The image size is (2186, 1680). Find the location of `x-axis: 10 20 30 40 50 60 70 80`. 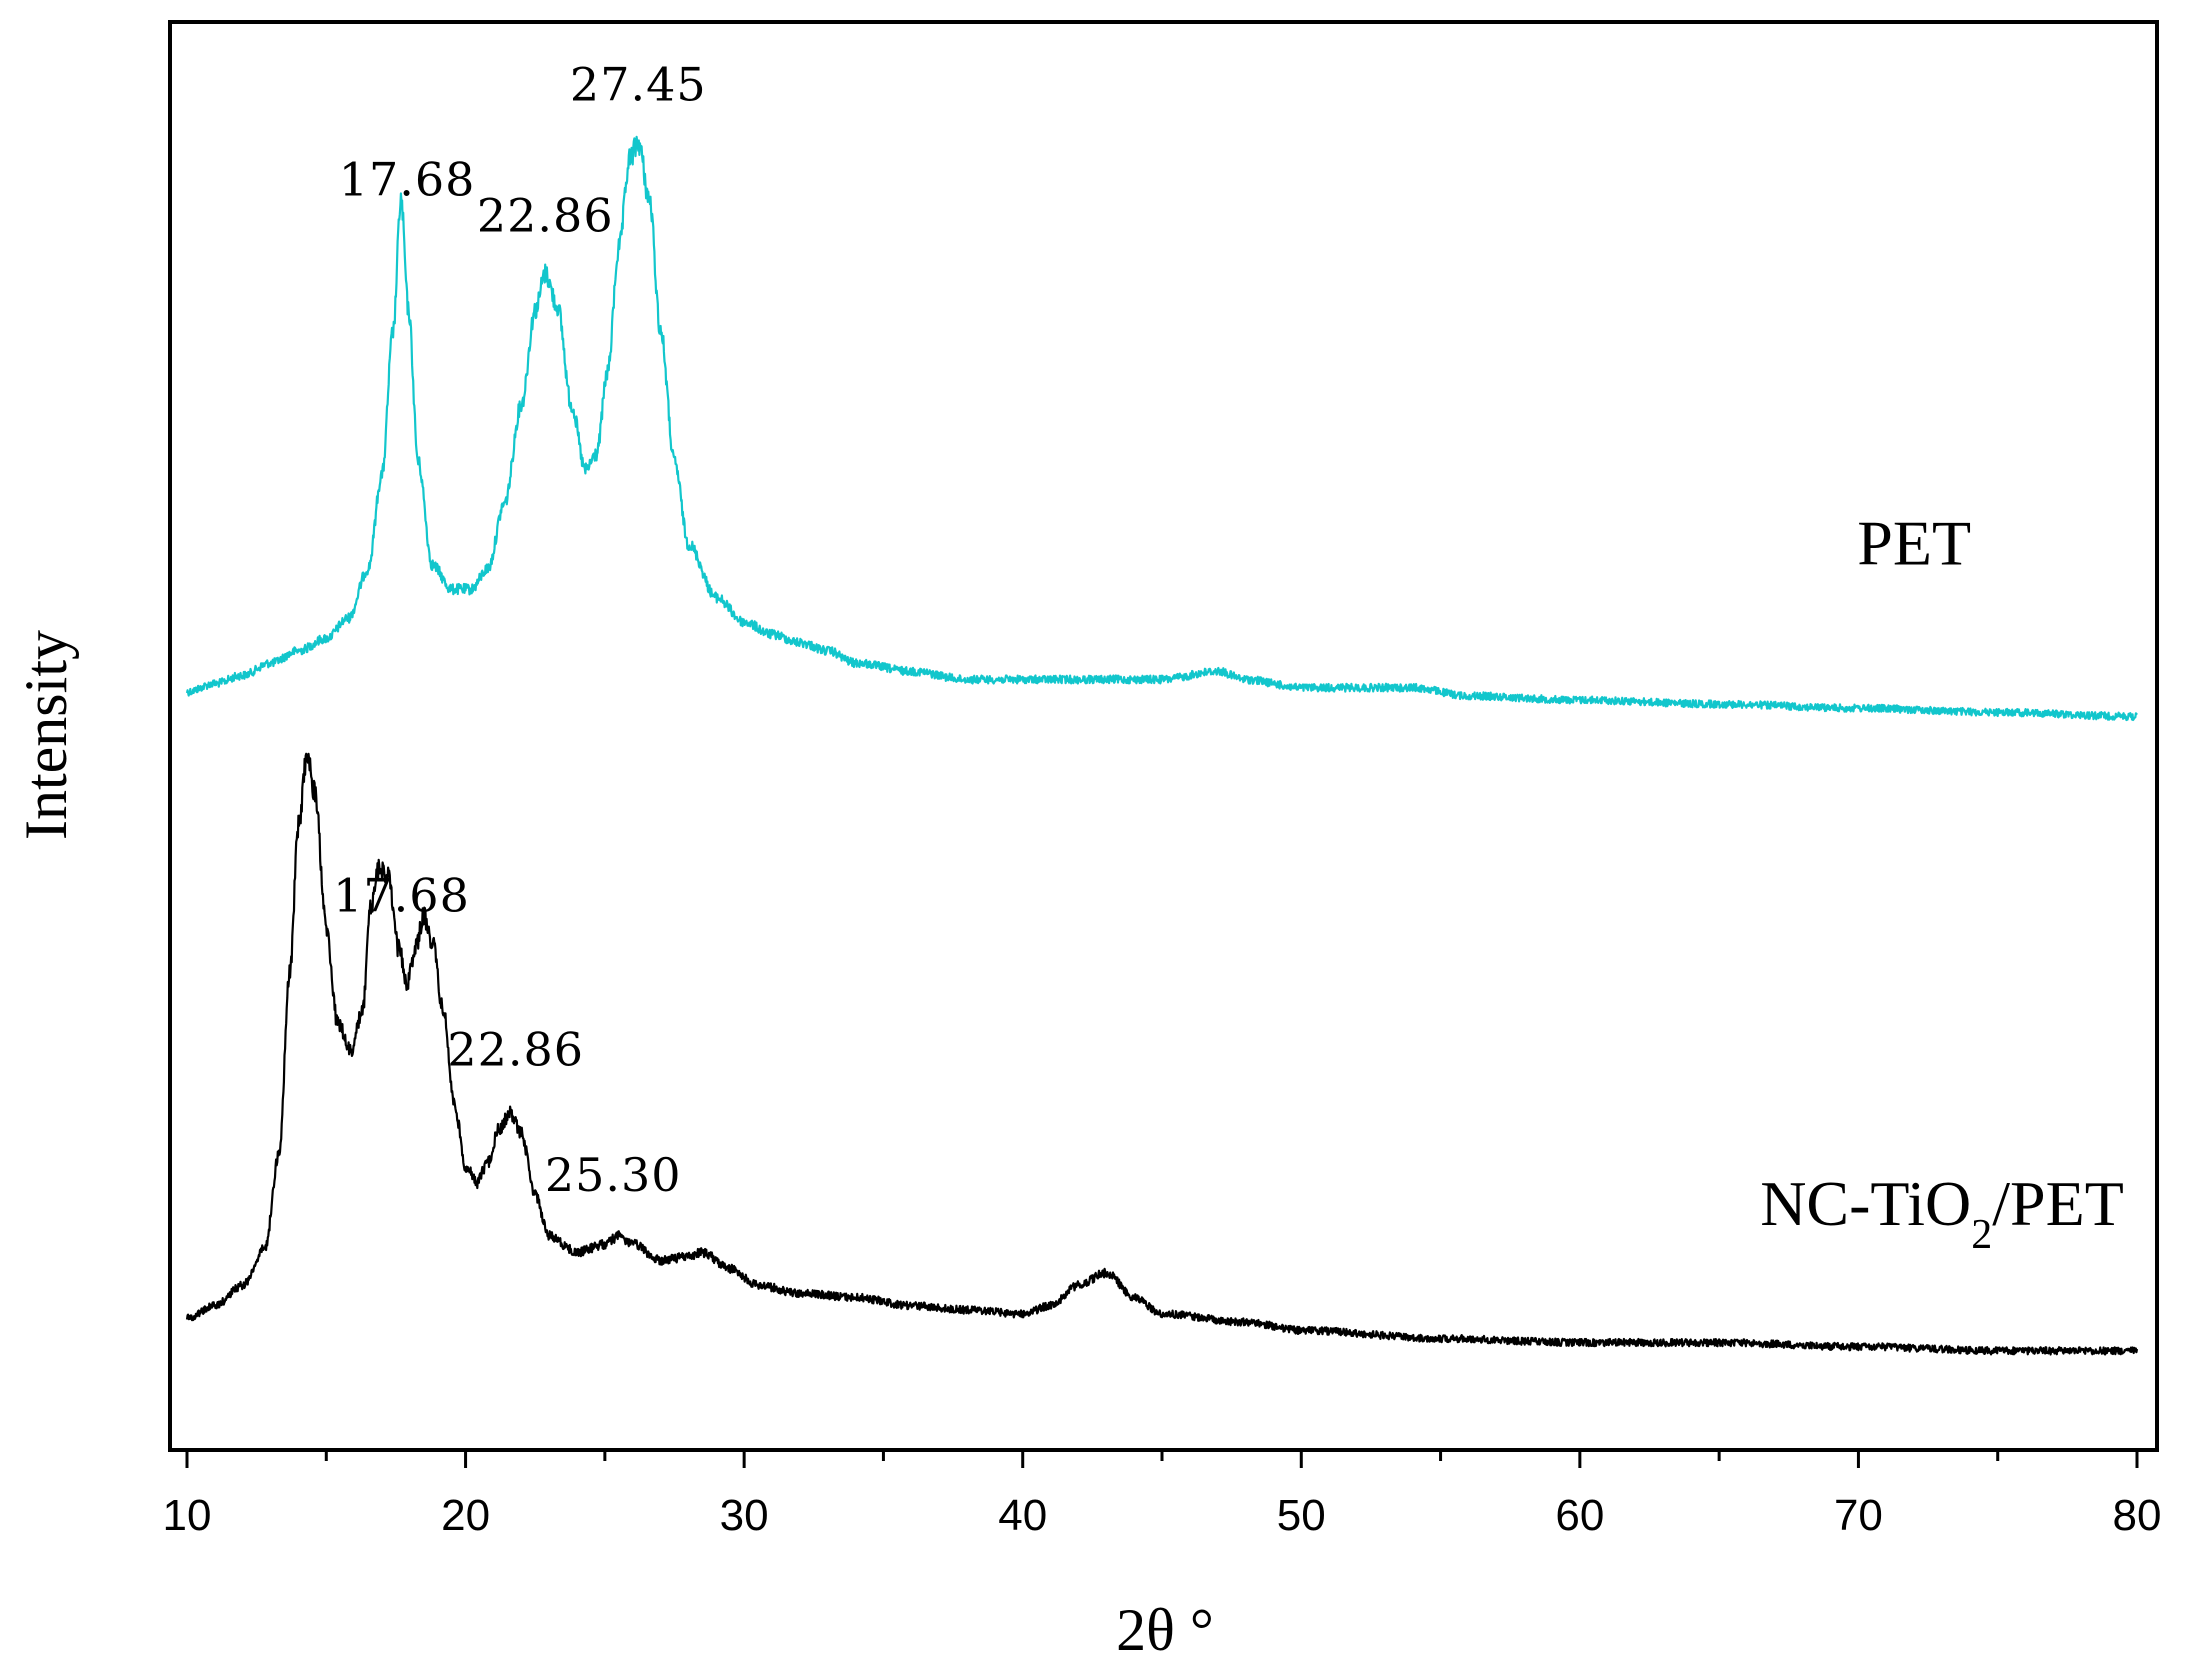

x-axis: 10 20 30 40 50 60 70 80 is located at coordinates (1162, 1495).